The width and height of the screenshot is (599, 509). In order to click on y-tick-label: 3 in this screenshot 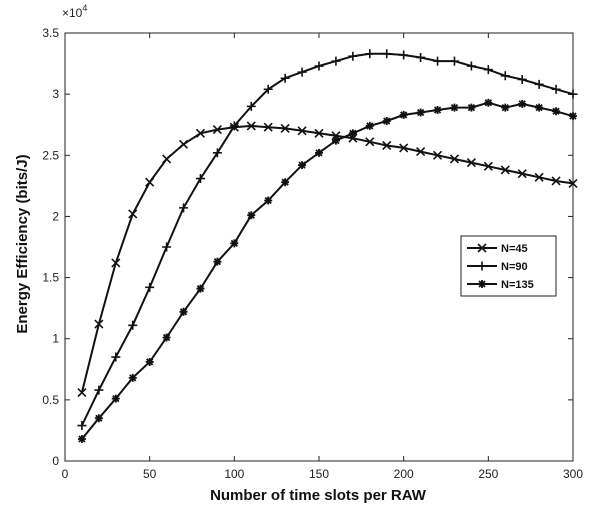, I will do `click(55, 94)`.